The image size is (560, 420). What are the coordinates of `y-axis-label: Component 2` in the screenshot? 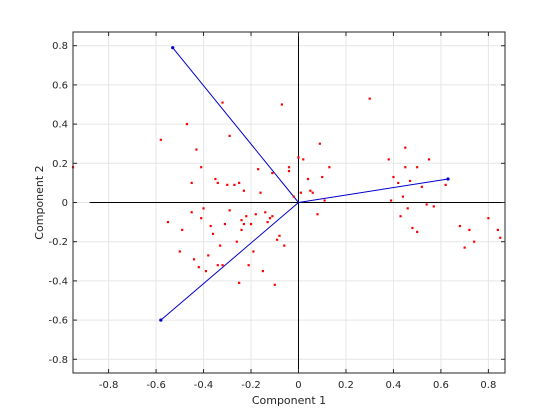 It's located at (39, 202).